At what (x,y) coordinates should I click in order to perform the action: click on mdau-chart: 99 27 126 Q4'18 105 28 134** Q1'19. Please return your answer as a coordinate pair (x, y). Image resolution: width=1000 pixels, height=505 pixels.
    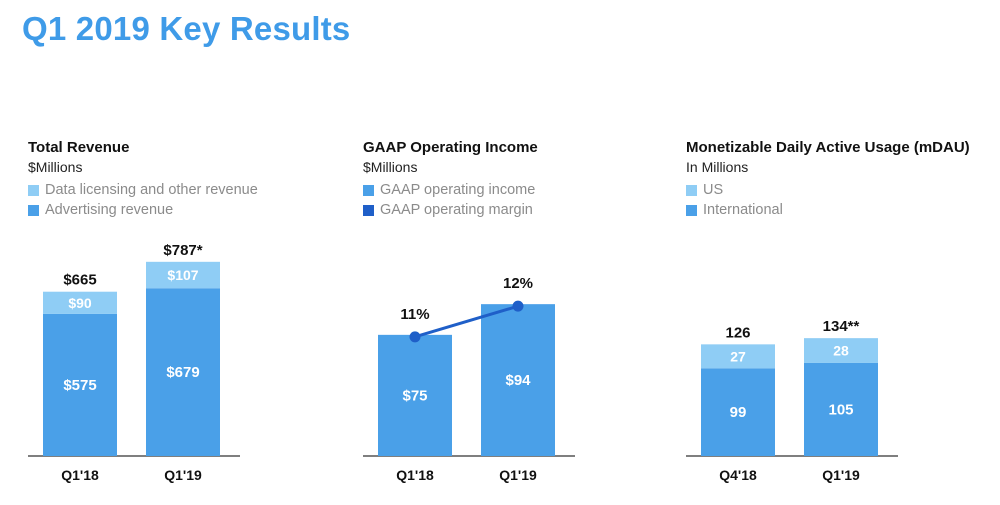
    Looking at the image, I should click on (792, 400).